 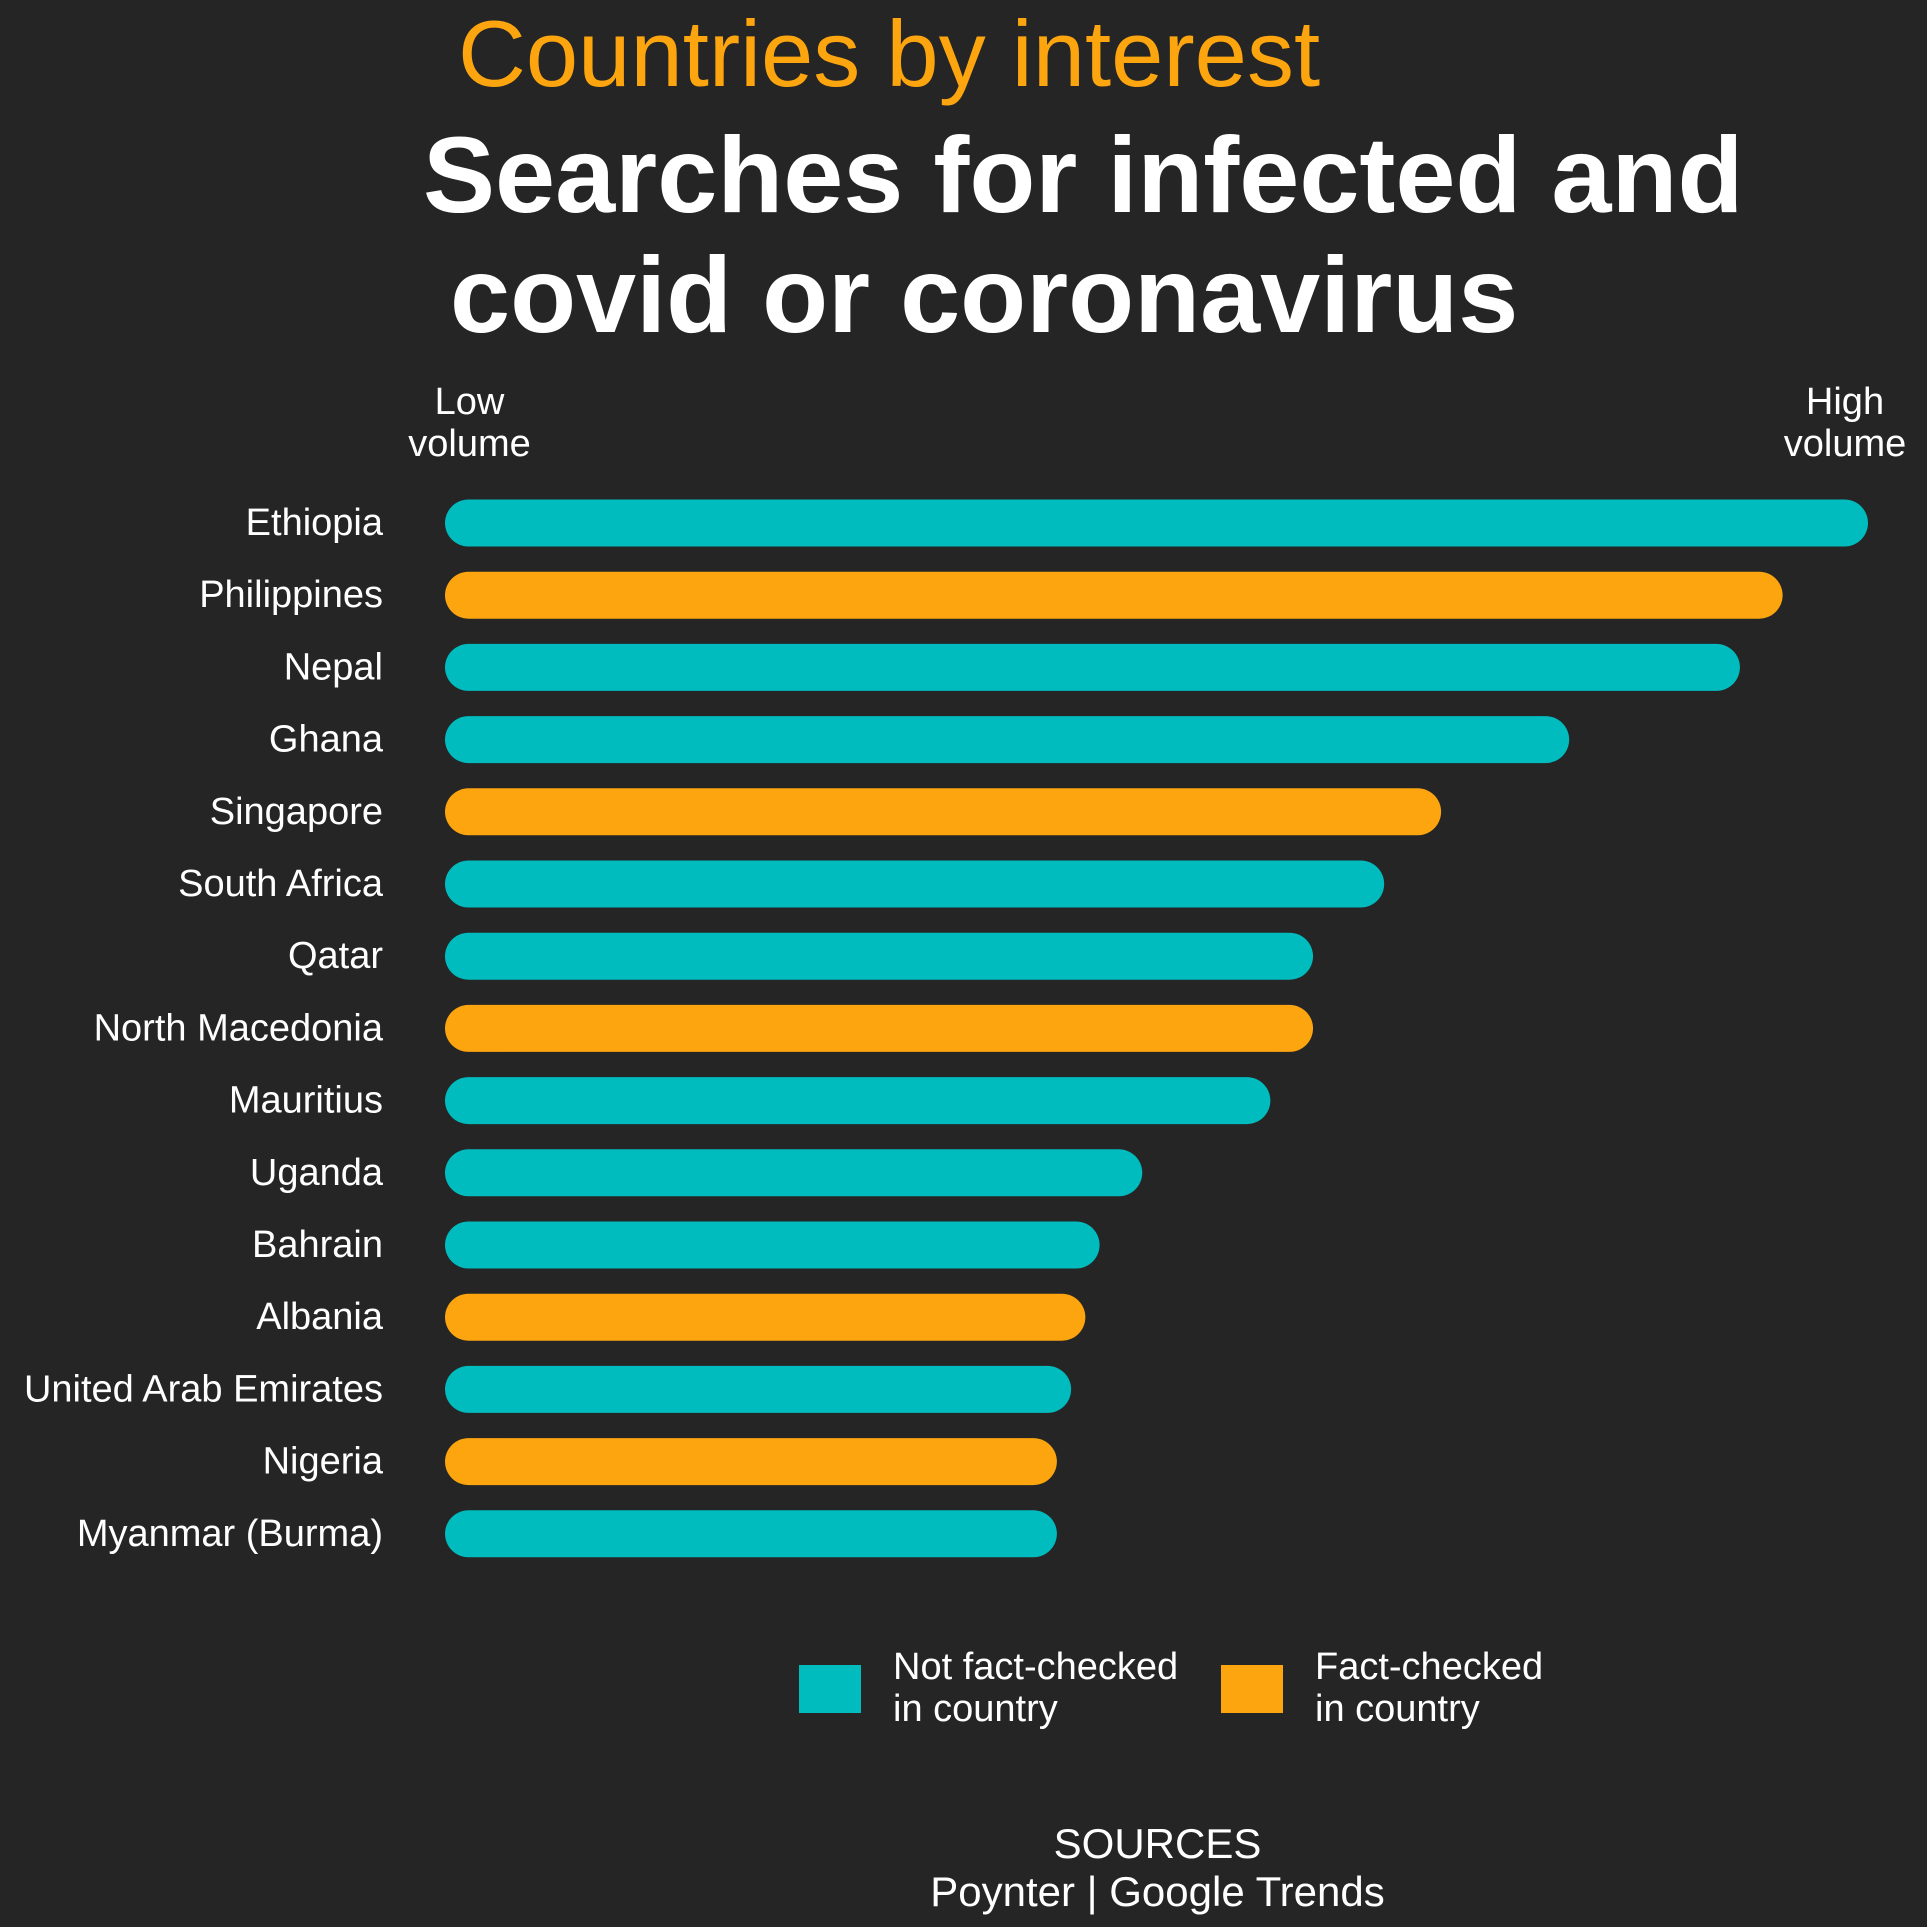 I want to click on bar-myanmar-burma, so click(x=751, y=1534).